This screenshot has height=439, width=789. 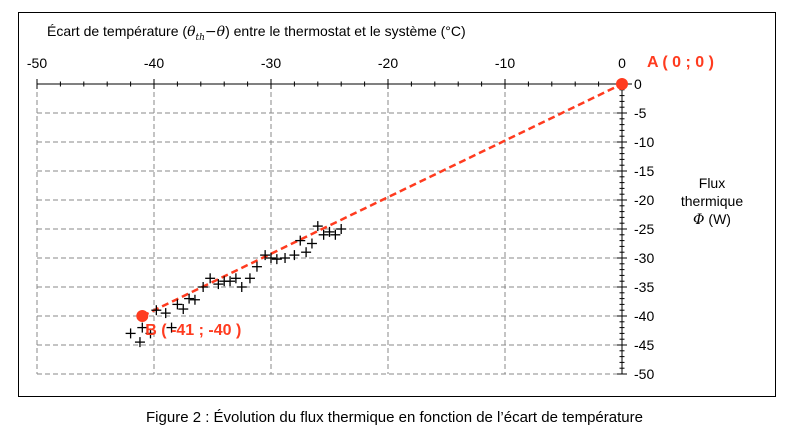 What do you see at coordinates (680, 62) in the screenshot?
I see `point-a-label: A ( 0 ; 0 )` at bounding box center [680, 62].